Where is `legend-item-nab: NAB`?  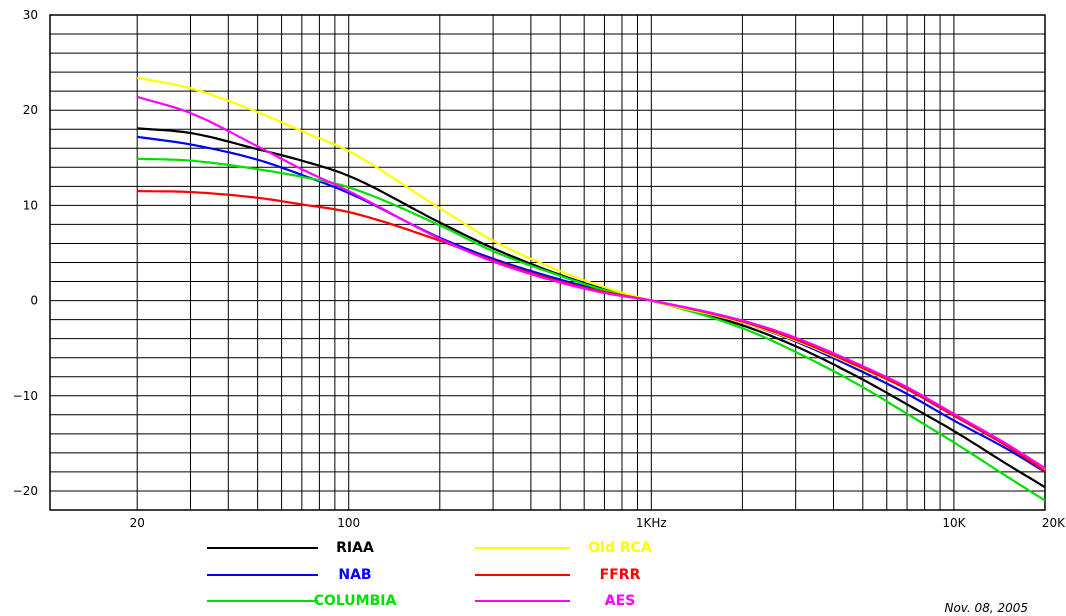
legend-item-nab: NAB is located at coordinates (289, 575).